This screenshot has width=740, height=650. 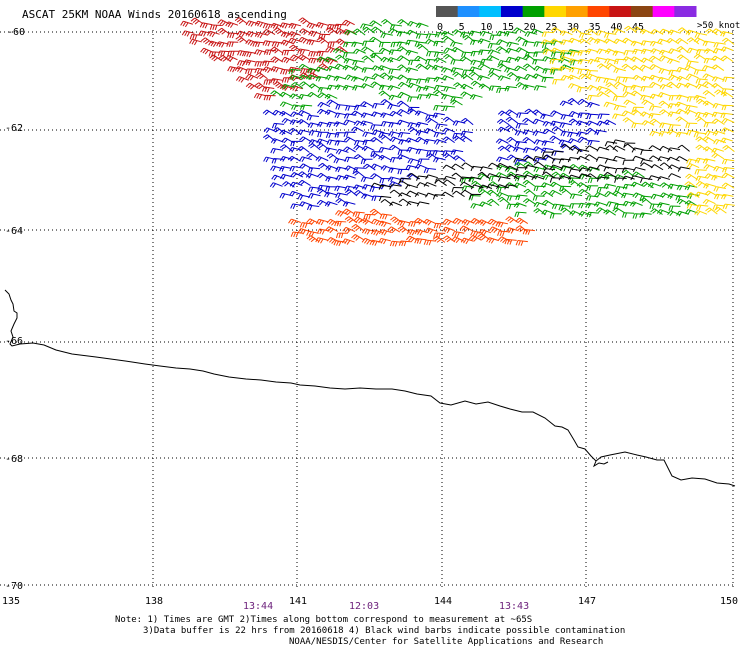 What do you see at coordinates (14, 341) in the screenshot?
I see `lat-label: -66` at bounding box center [14, 341].